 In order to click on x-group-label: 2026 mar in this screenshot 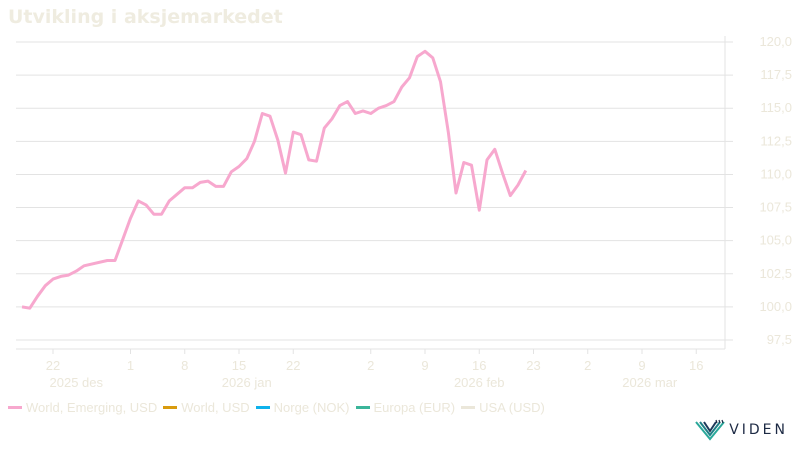, I will do `click(650, 382)`.